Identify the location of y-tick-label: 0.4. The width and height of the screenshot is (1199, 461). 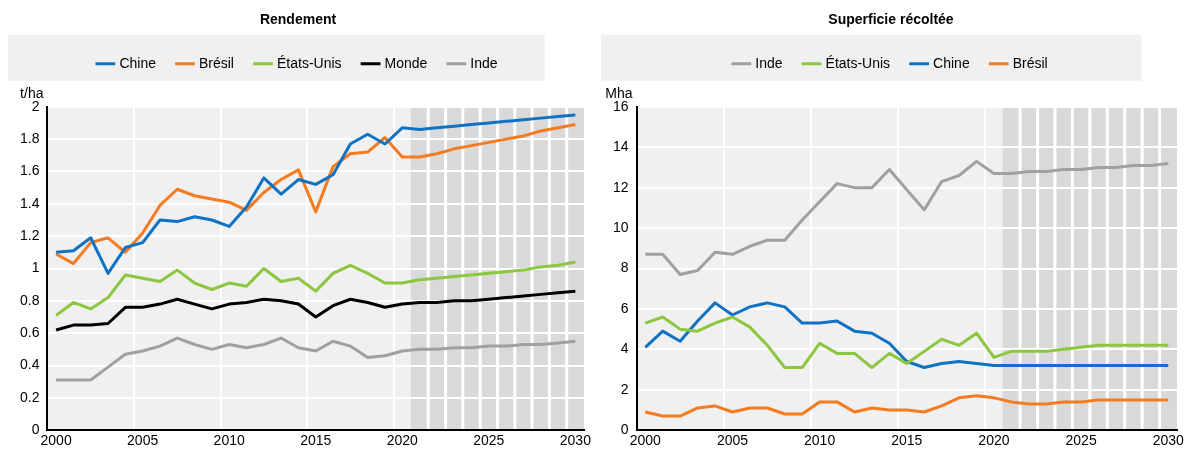
(29, 364).